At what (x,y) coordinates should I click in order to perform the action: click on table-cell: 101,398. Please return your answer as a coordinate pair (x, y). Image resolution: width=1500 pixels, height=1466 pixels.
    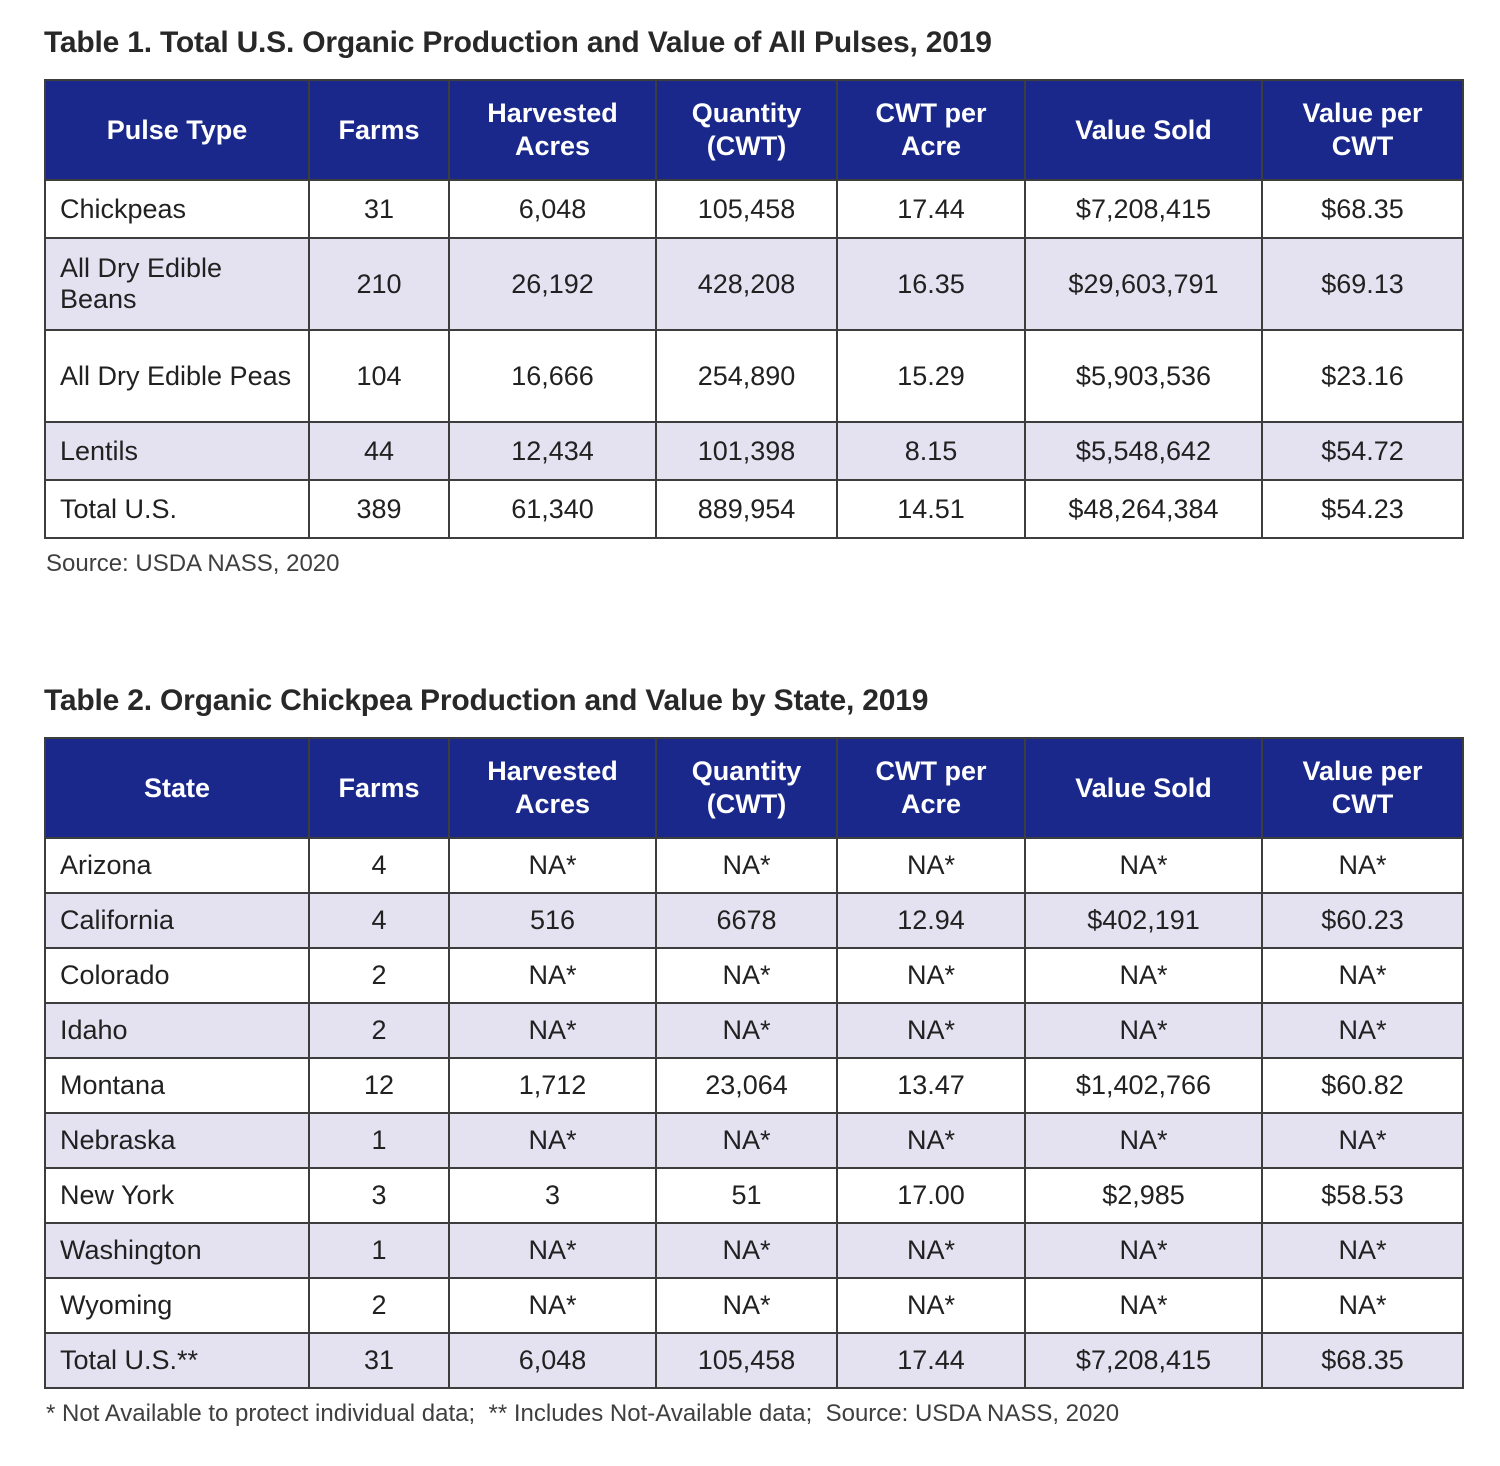
    Looking at the image, I should click on (746, 451).